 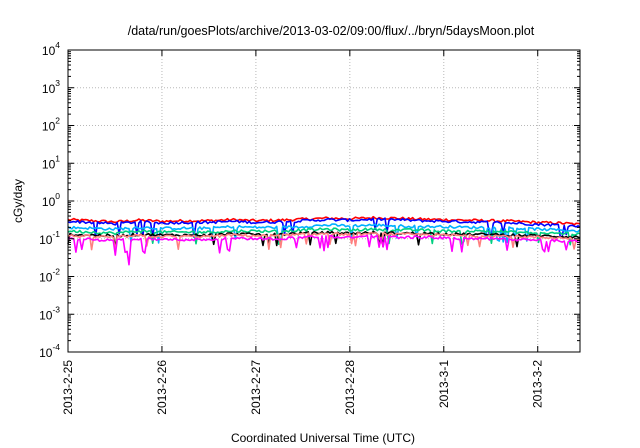 What do you see at coordinates (57, 196) in the screenshot?
I see `y-tick-exponent: 0` at bounding box center [57, 196].